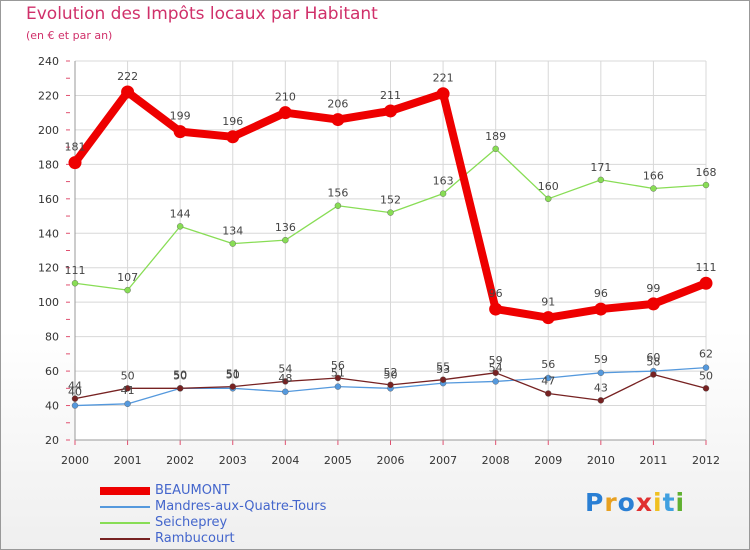 The image size is (750, 550). Describe the element at coordinates (600, 167) in the screenshot. I see `data-label-seicheprey: 171` at that location.